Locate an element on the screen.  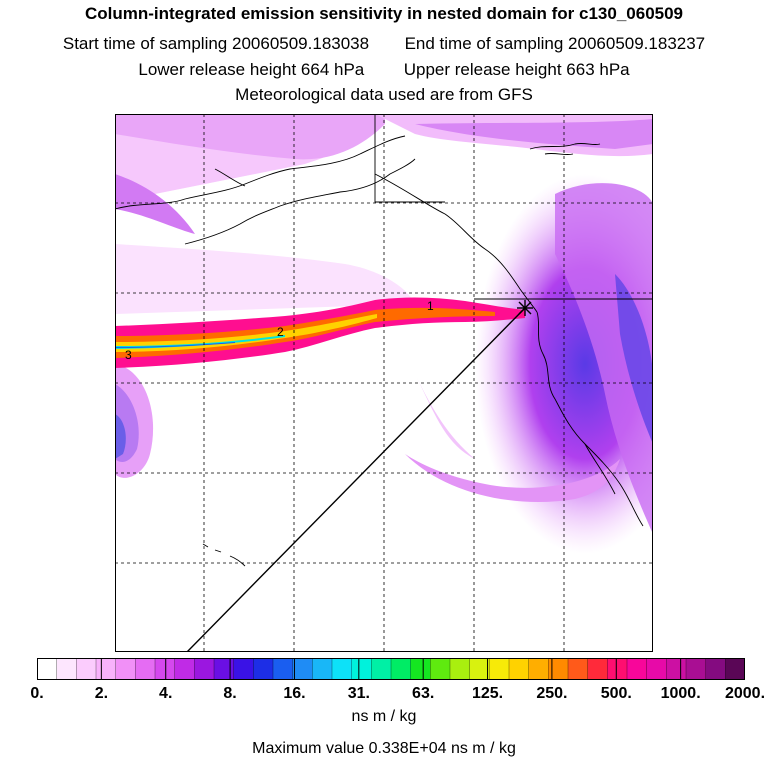
upper-height-label: Upper release height is located at coordinates (482, 69).